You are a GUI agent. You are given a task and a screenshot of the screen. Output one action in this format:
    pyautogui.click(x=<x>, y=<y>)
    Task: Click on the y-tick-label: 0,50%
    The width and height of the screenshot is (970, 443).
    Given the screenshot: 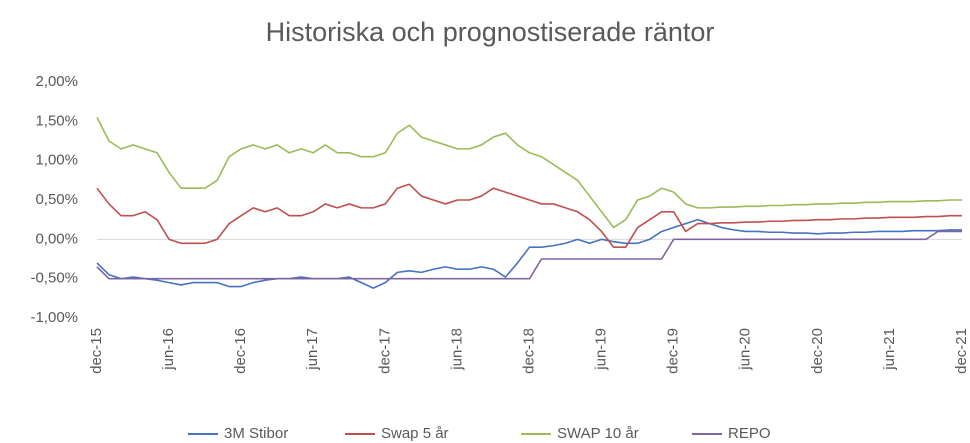 What is the action you would take?
    pyautogui.click(x=56, y=199)
    